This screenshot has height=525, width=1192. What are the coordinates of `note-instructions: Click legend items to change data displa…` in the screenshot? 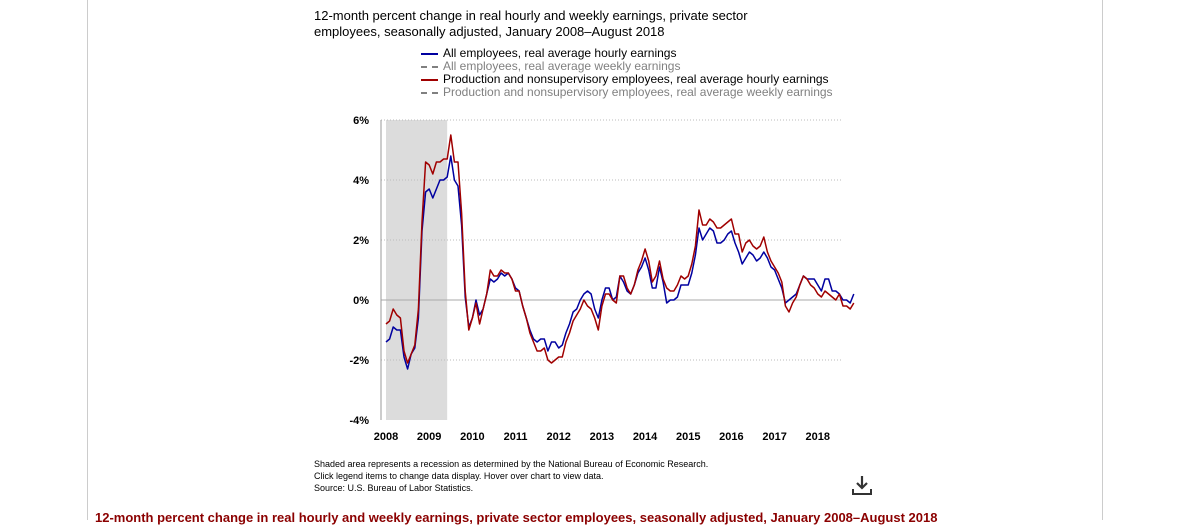 It's located at (459, 476).